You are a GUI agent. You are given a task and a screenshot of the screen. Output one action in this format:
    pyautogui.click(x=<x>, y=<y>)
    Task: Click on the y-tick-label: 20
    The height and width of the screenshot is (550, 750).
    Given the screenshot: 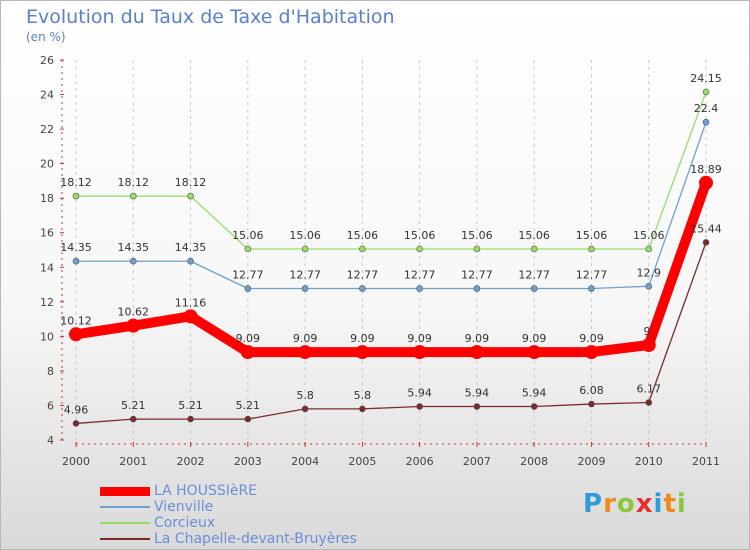 What is the action you would take?
    pyautogui.click(x=47, y=164)
    